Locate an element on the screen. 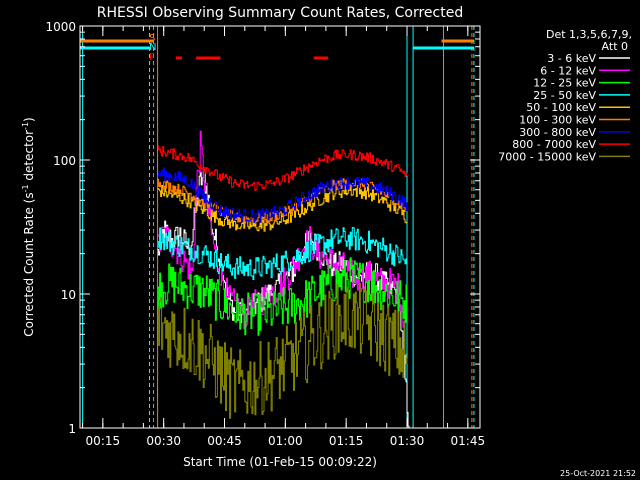 The height and width of the screenshot is (480, 640). legend-label: 100 - 300 keV is located at coordinates (557, 120).